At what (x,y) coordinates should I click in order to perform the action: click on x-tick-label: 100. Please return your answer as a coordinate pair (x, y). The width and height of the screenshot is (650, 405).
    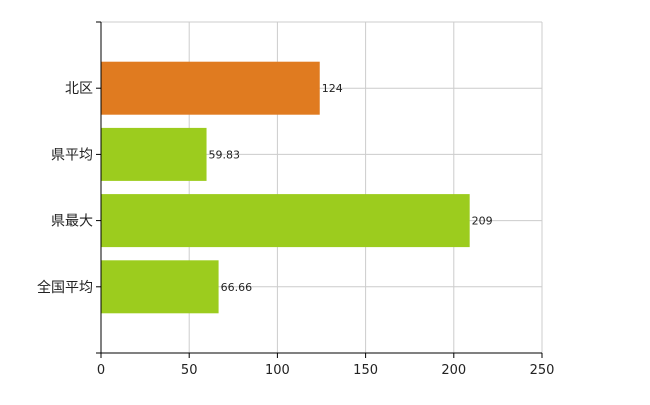
    Looking at the image, I should click on (277, 370).